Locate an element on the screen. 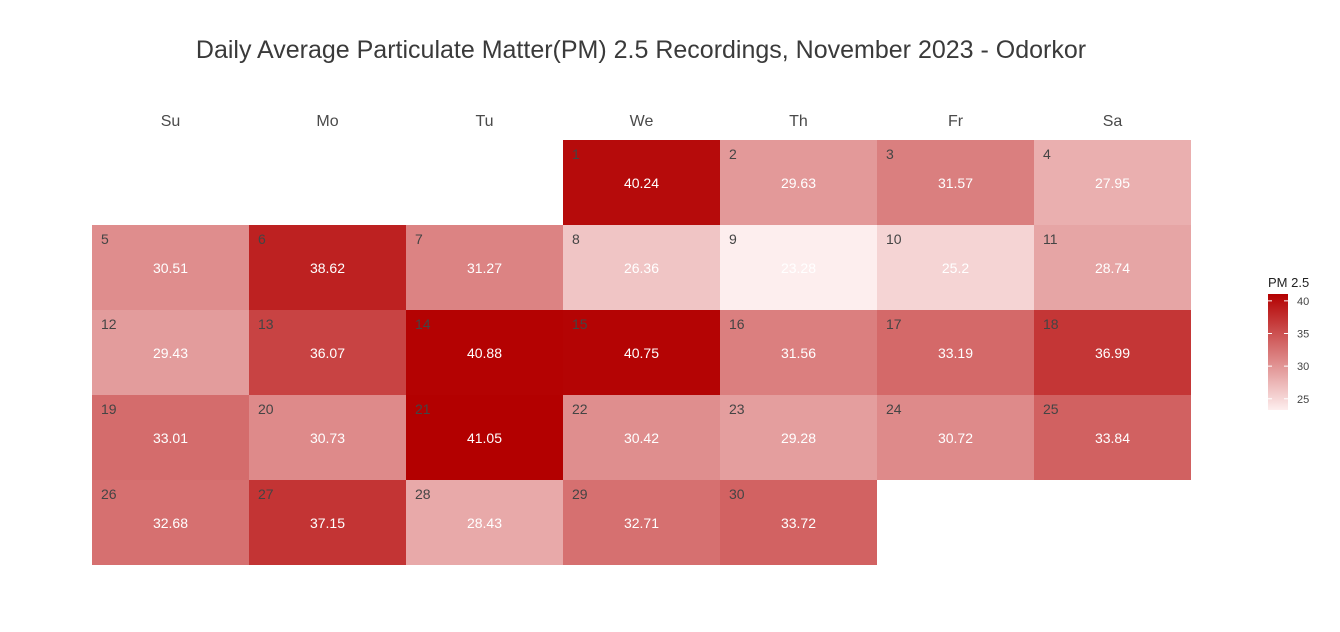 This screenshot has width=1340, height=632. day-cell-27: 27 37.15 is located at coordinates (327, 522).